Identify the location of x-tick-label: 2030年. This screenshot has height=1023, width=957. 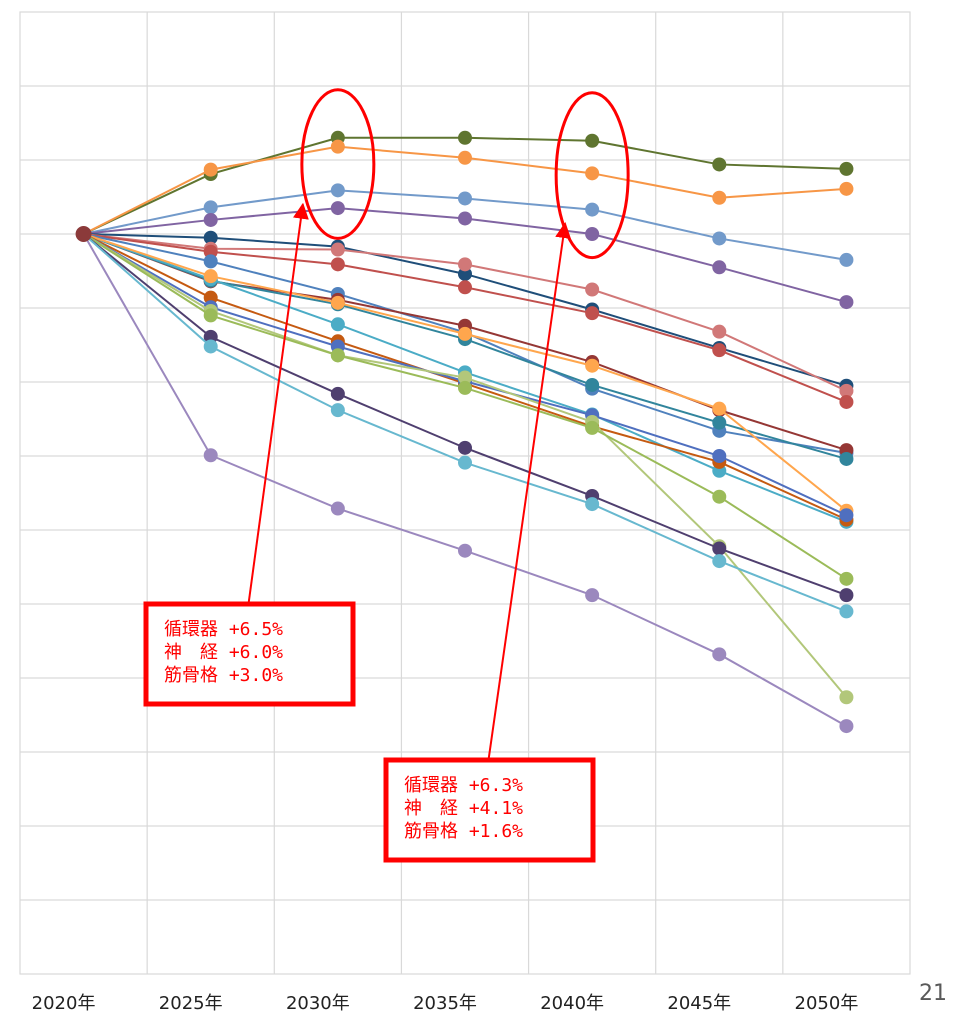
(318, 1003).